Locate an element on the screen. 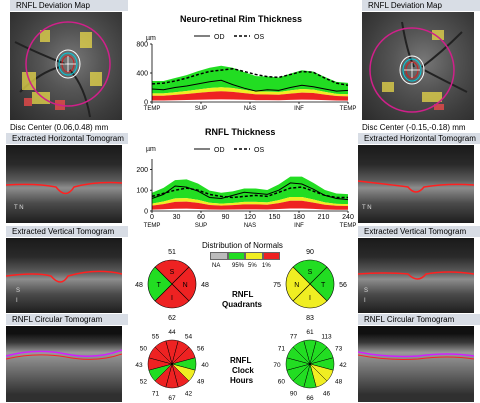 The height and width of the screenshot is (403, 480). left-vert-tomogram-marker-s: S is located at coordinates (18, 291).